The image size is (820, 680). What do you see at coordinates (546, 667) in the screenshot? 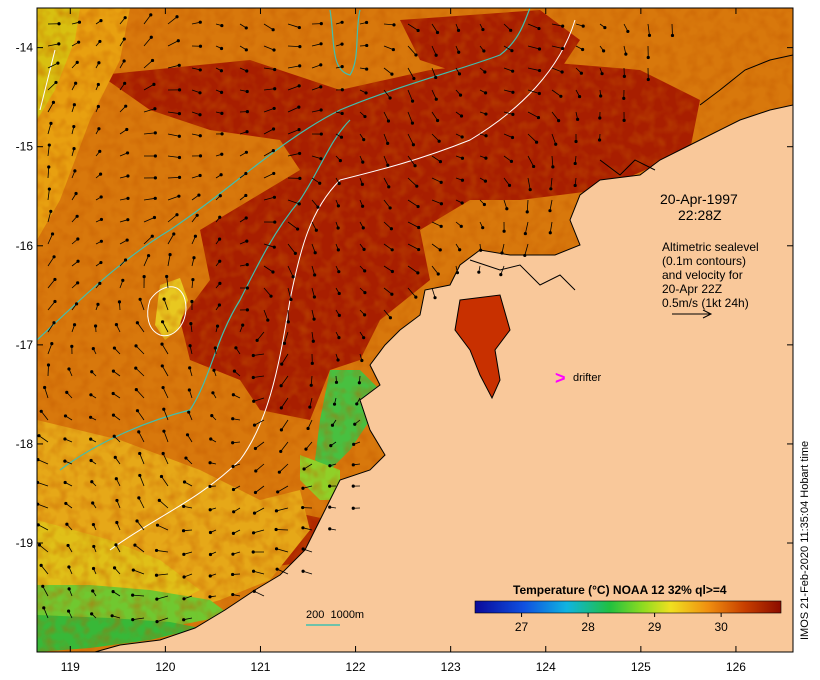
I see `x-tick-label: 124` at bounding box center [546, 667].